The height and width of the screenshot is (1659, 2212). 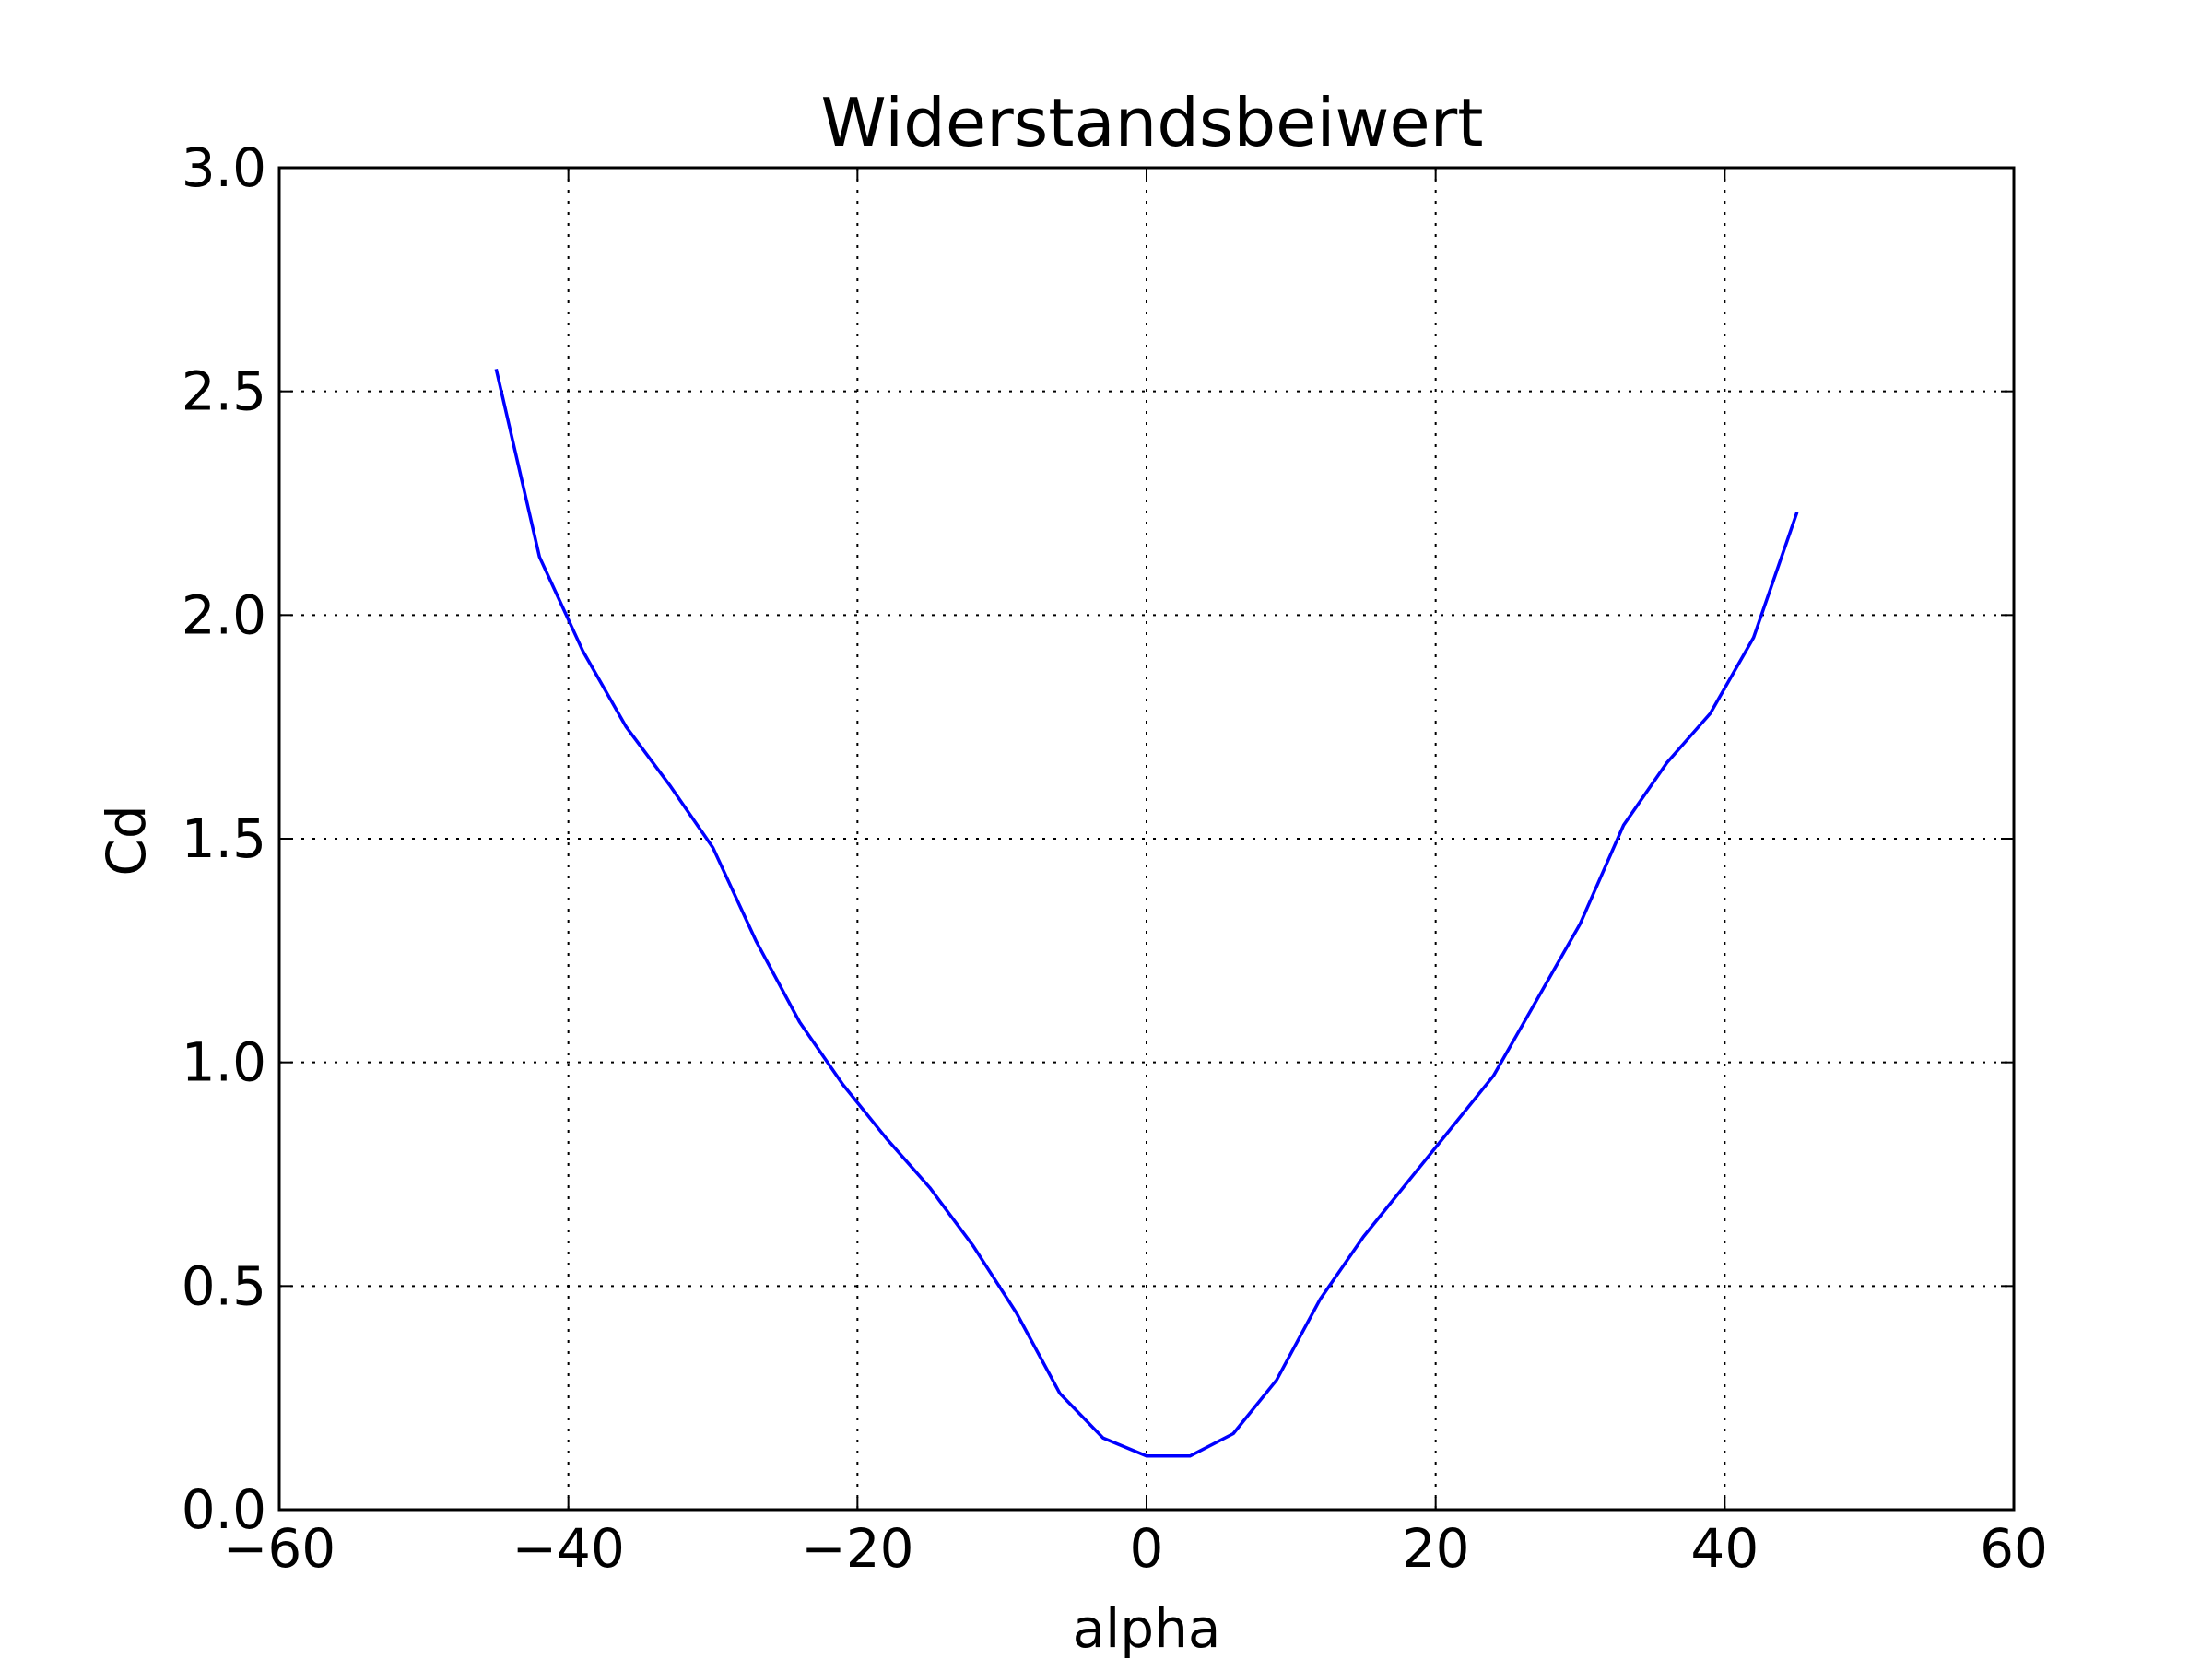 I want to click on y-tick-label: 0.5, so click(x=224, y=1285).